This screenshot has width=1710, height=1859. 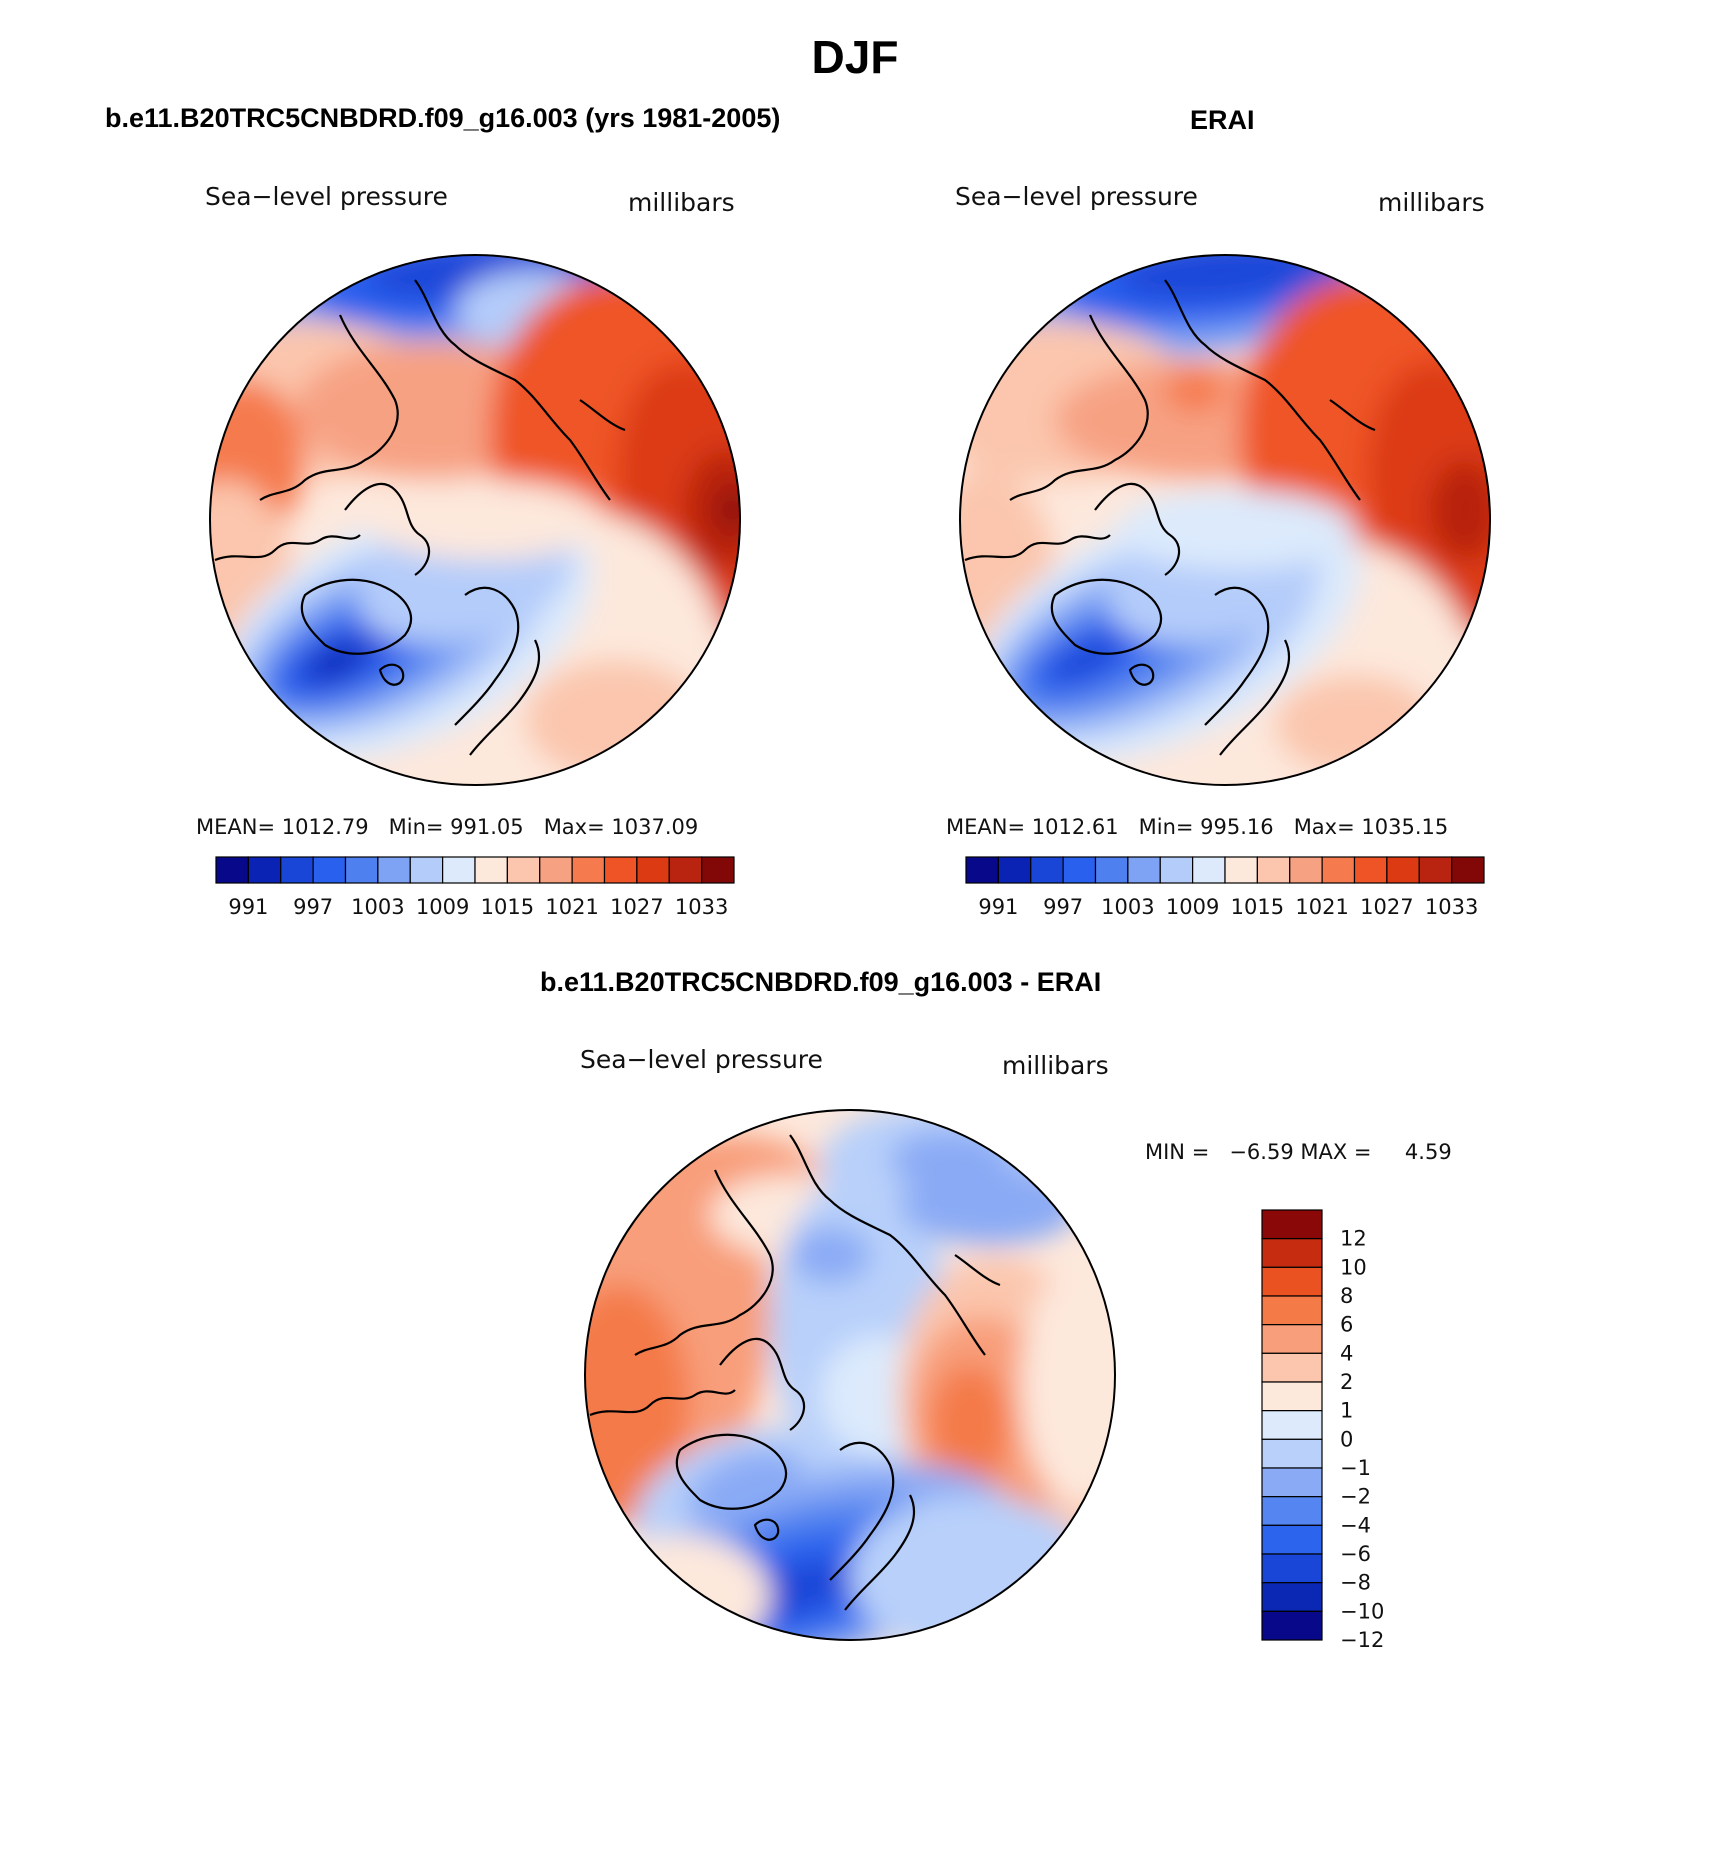 I want to click on panel-1-mean-label: MEAN=, so click(x=236, y=827).